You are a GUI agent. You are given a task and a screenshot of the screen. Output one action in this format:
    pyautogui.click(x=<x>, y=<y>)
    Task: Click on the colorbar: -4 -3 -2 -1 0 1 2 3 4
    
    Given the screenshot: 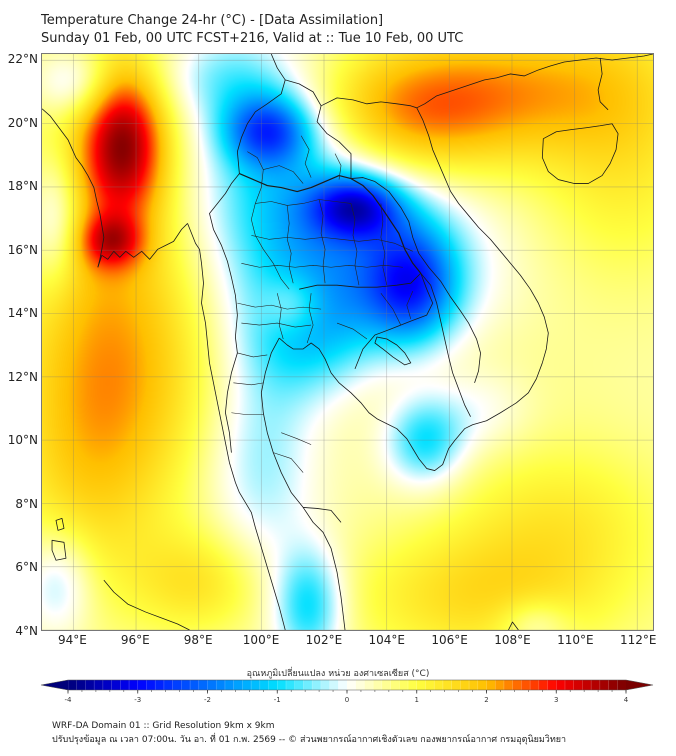 What is the action you would take?
    pyautogui.click(x=347, y=691)
    